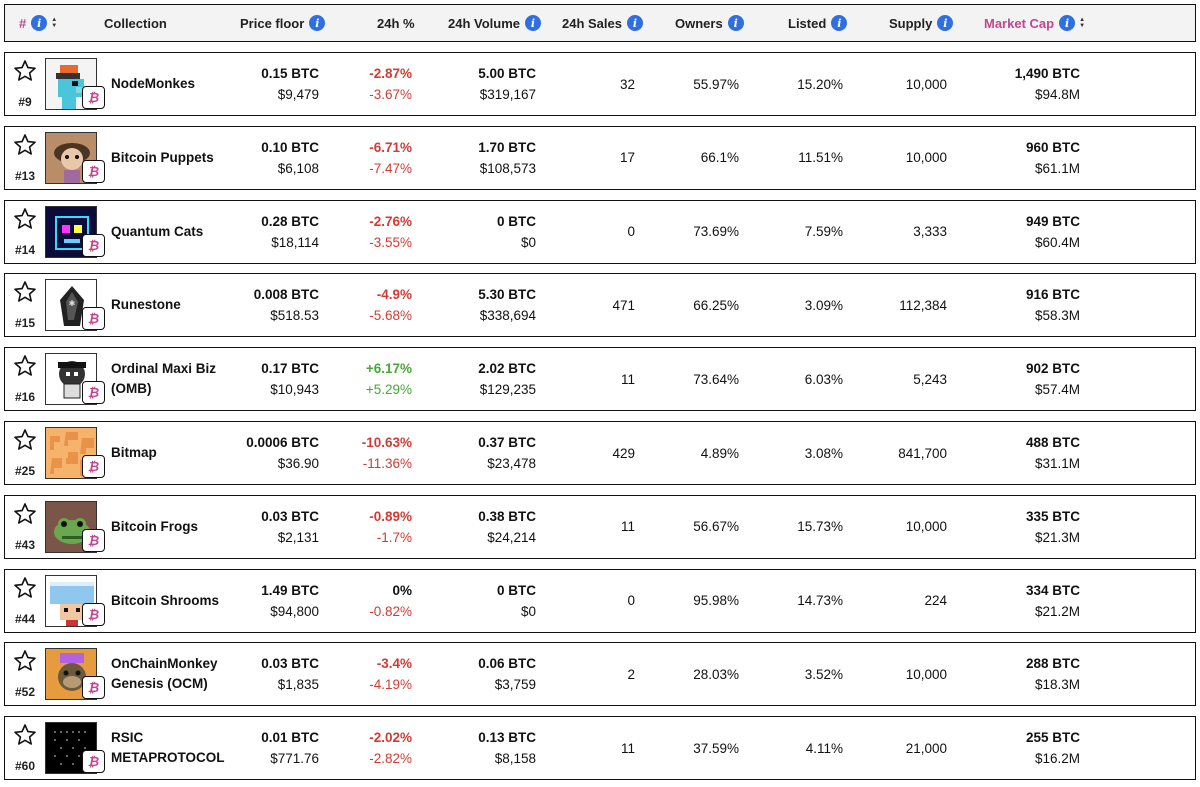 This screenshot has height=787, width=1200. What do you see at coordinates (1047, 73) in the screenshot?
I see `market-cap-btc: 1,490 BTC` at bounding box center [1047, 73].